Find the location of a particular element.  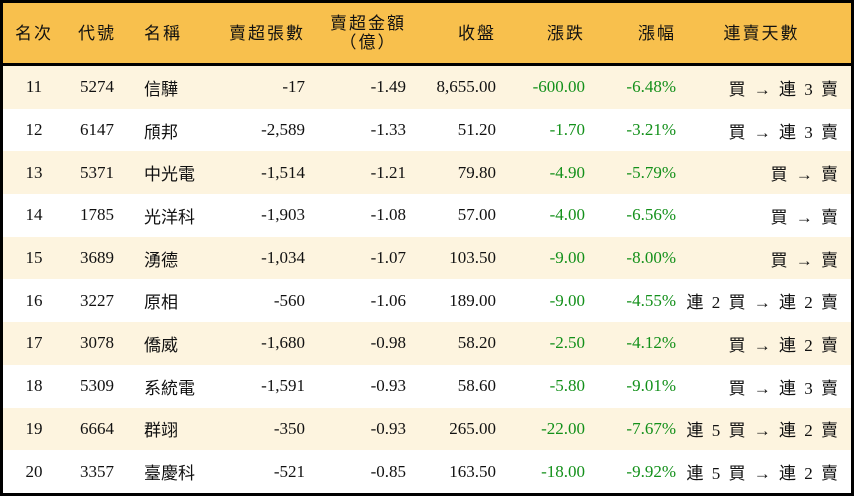

cell-change-pct: -4.12% is located at coordinates (651, 343).